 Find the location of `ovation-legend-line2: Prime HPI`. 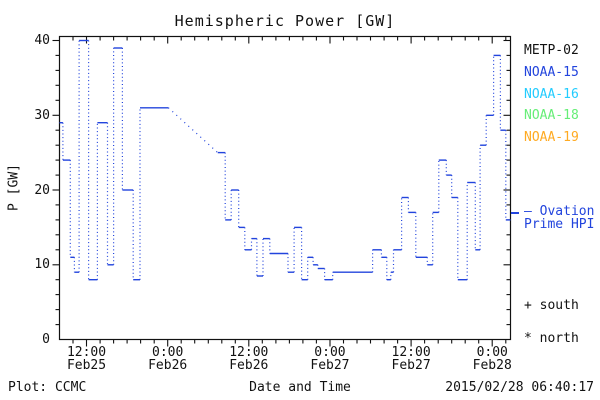

ovation-legend-line2: Prime HPI is located at coordinates (559, 224).